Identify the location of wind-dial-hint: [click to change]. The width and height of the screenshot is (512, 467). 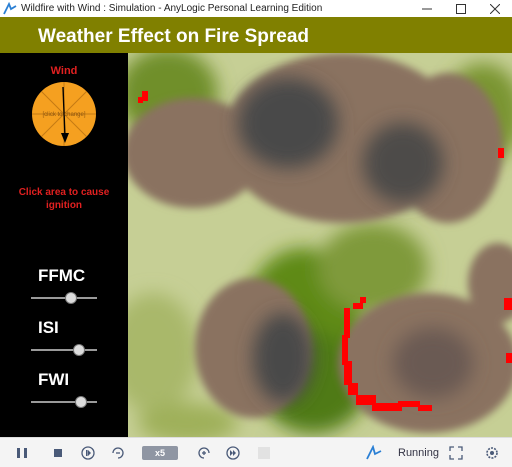
(63, 115).